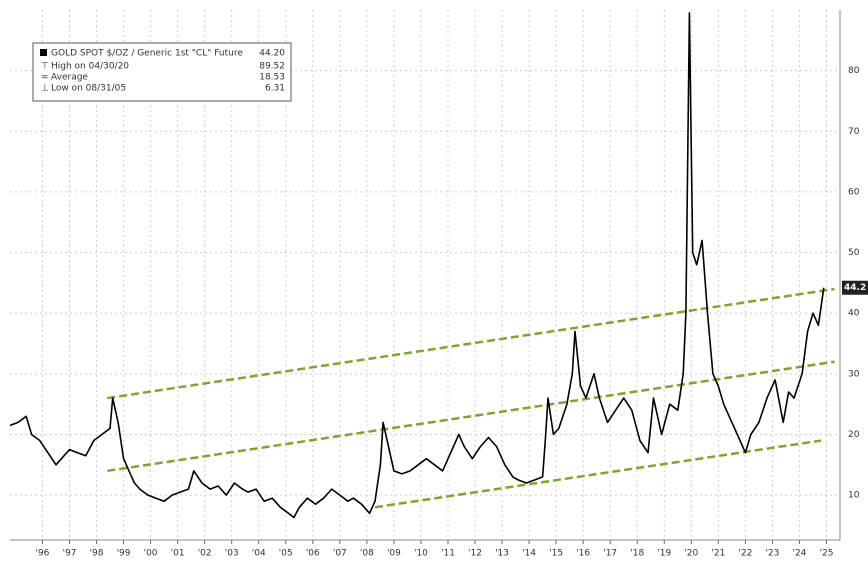  I want to click on x-tick-label: '08, so click(367, 554).